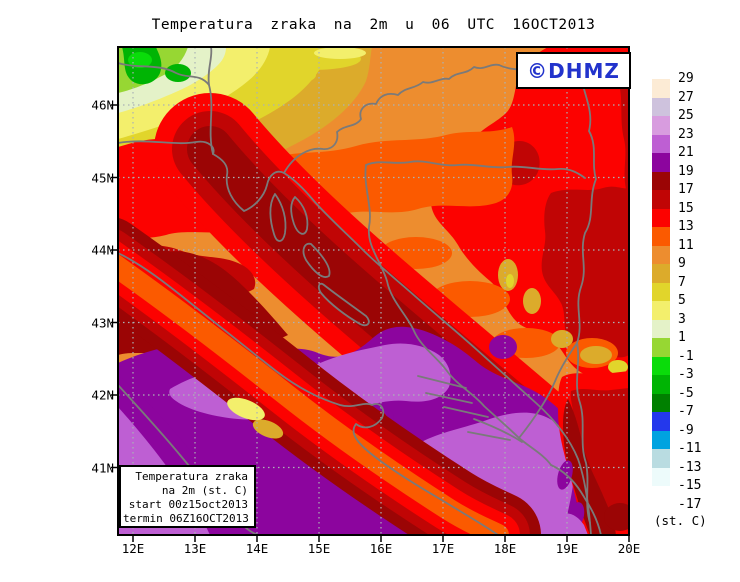 The height and width of the screenshot is (582, 740). What do you see at coordinates (102, 177) in the screenshot?
I see `lat-axis-label: 45N` at bounding box center [102, 177].